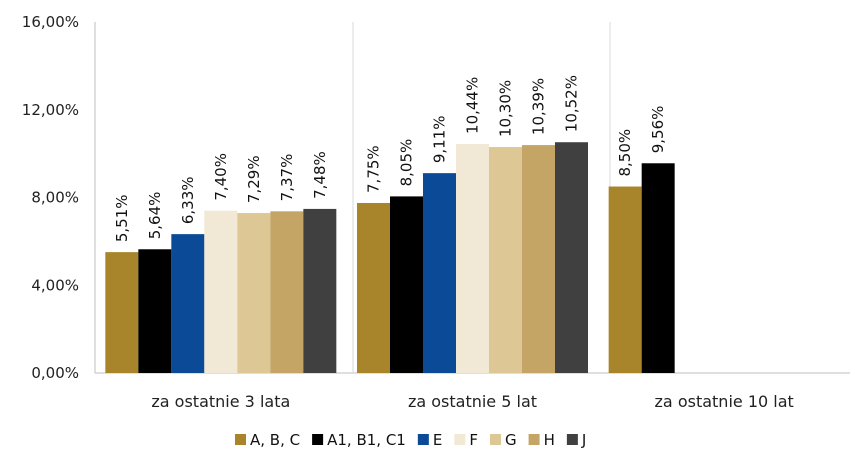 The image size is (855, 458). Describe the element at coordinates (122, 218) in the screenshot. I see `data-label: 5,51%` at that location.